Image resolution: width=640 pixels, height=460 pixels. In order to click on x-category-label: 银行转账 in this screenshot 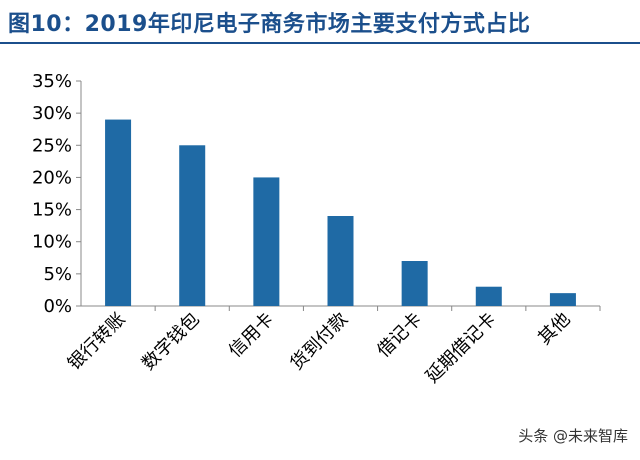, I will do `click(97, 342)`.